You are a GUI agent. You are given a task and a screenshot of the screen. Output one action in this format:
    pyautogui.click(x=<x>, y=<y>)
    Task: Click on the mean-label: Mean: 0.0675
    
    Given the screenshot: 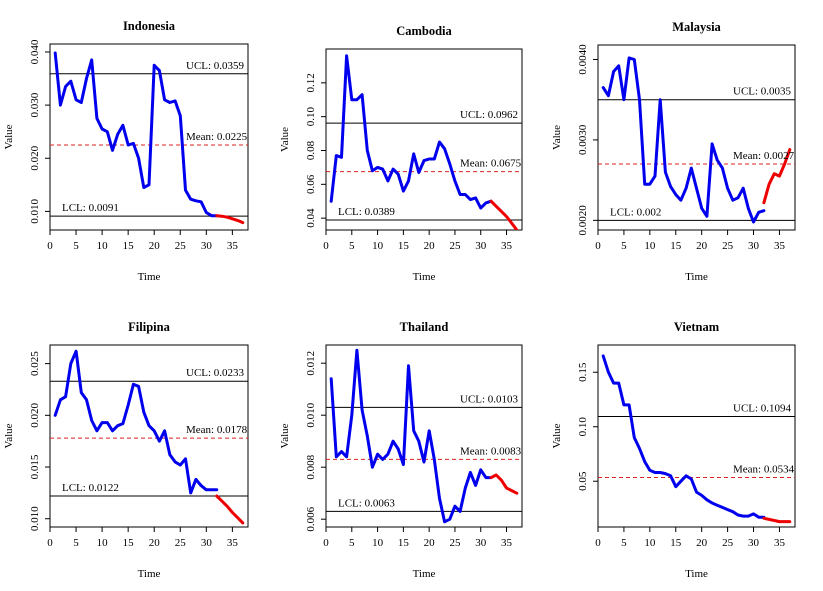 What is the action you would take?
    pyautogui.click(x=491, y=164)
    